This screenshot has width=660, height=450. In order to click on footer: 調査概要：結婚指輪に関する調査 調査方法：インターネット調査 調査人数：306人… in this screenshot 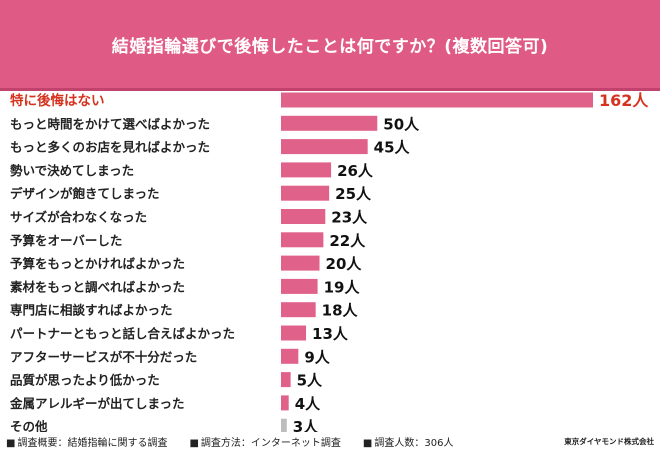, I will do `click(330, 441)`.